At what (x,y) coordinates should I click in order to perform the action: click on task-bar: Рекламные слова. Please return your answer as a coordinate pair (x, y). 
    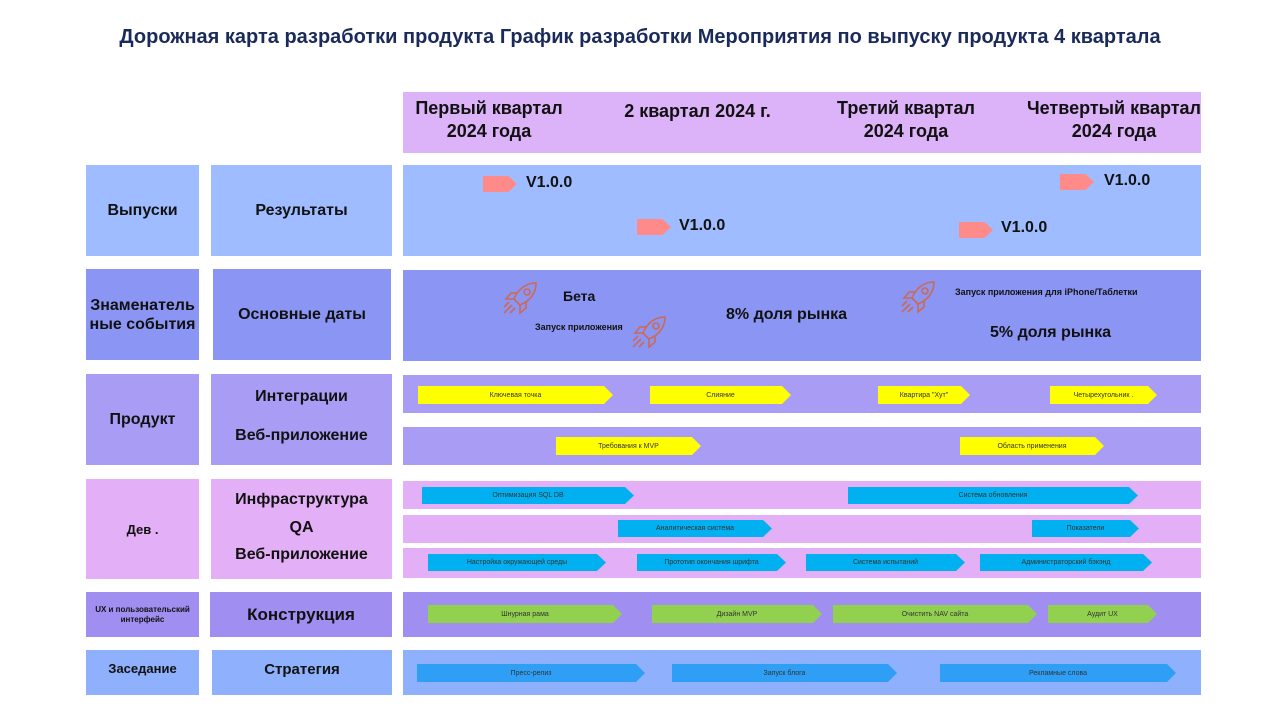
    Looking at the image, I should click on (1058, 673).